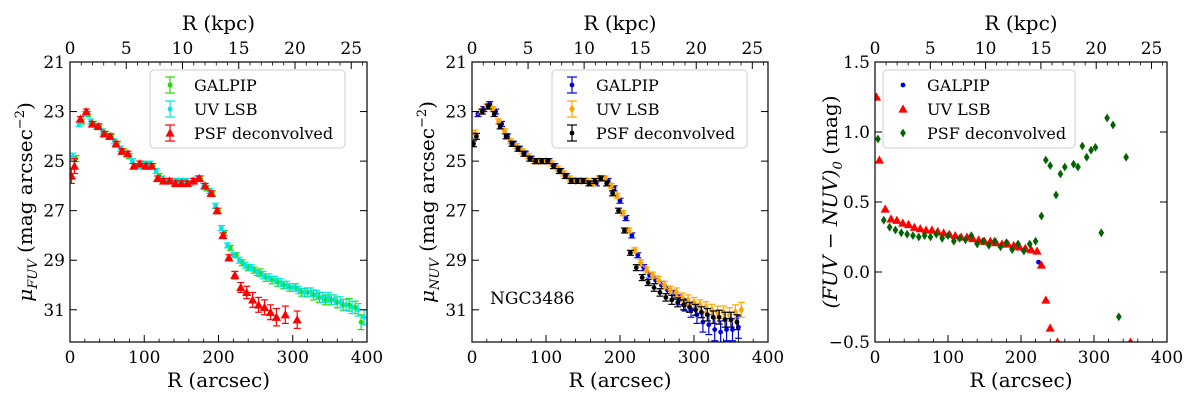  What do you see at coordinates (1152, 49) in the screenshot?
I see `top-tick-label: 25` at bounding box center [1152, 49].